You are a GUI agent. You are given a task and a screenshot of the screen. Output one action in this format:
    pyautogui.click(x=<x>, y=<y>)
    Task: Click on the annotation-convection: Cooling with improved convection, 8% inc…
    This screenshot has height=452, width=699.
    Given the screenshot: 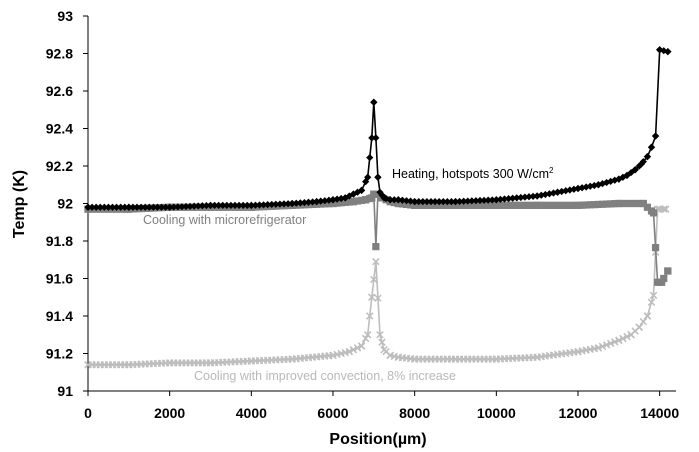 What is the action you would take?
    pyautogui.click(x=325, y=376)
    